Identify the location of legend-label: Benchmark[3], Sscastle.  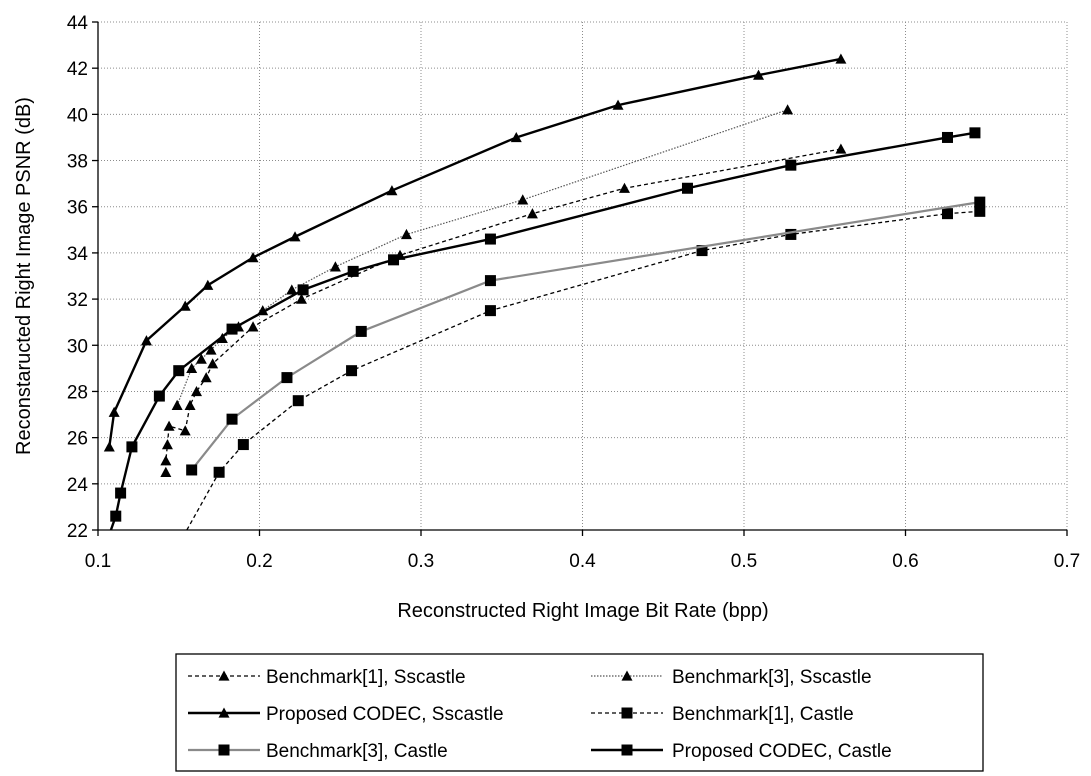
(772, 677).